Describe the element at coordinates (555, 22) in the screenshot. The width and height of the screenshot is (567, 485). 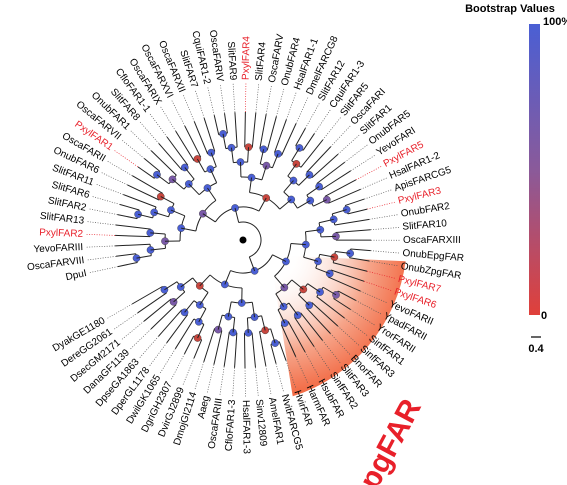
I see `legend-max: 100%` at that location.